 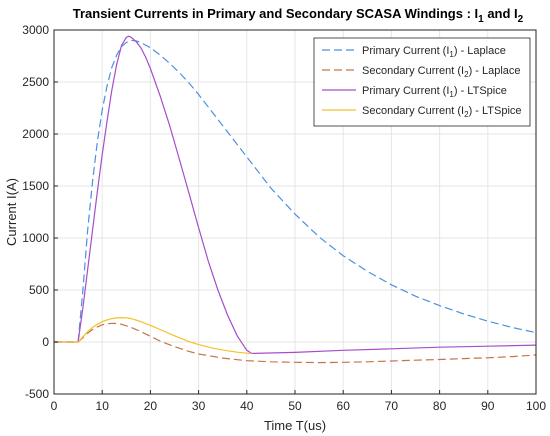 What do you see at coordinates (40, 212) in the screenshot?
I see `y-ticks: -500 0 500 1000 1500 2000 2500 3000` at bounding box center [40, 212].